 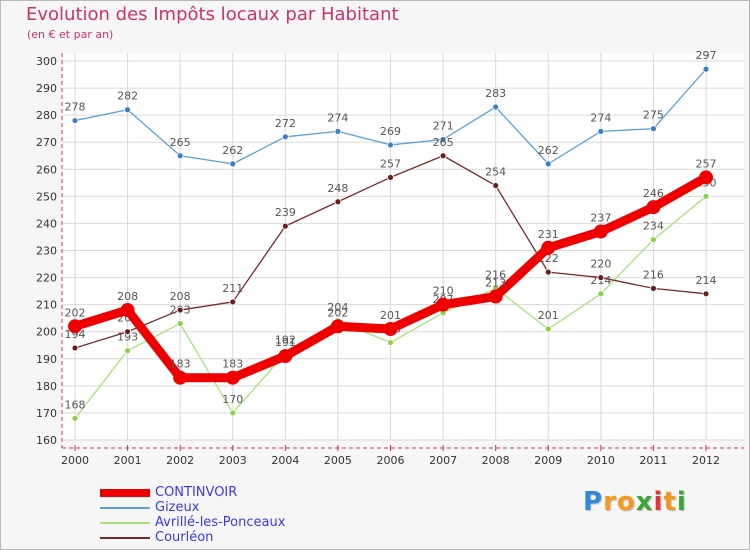 What do you see at coordinates (706, 460) in the screenshot?
I see `x-tick-label: 2012` at bounding box center [706, 460].